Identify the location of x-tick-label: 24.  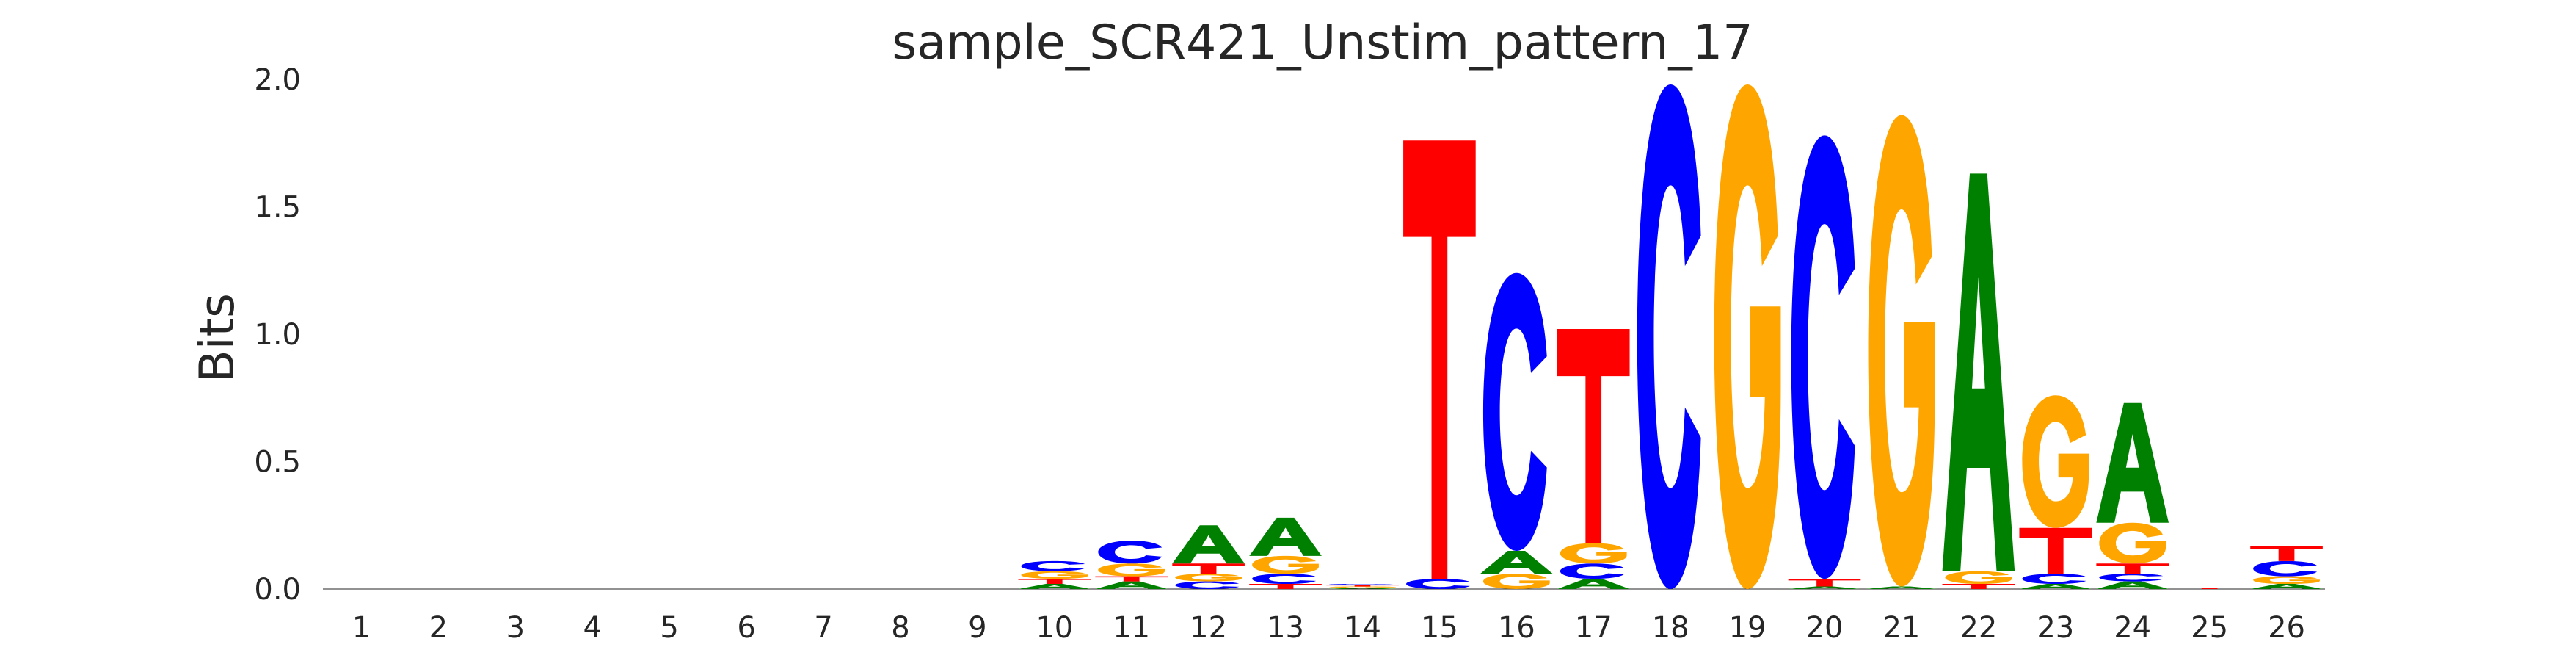
(2132, 628).